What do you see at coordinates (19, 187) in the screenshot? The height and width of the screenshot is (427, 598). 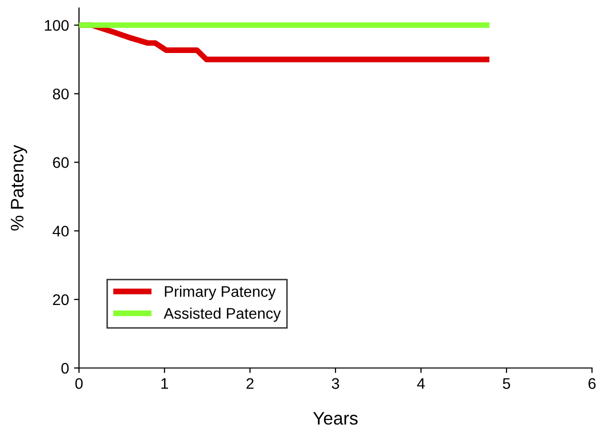 I see `y-axis-title: % Patency` at bounding box center [19, 187].